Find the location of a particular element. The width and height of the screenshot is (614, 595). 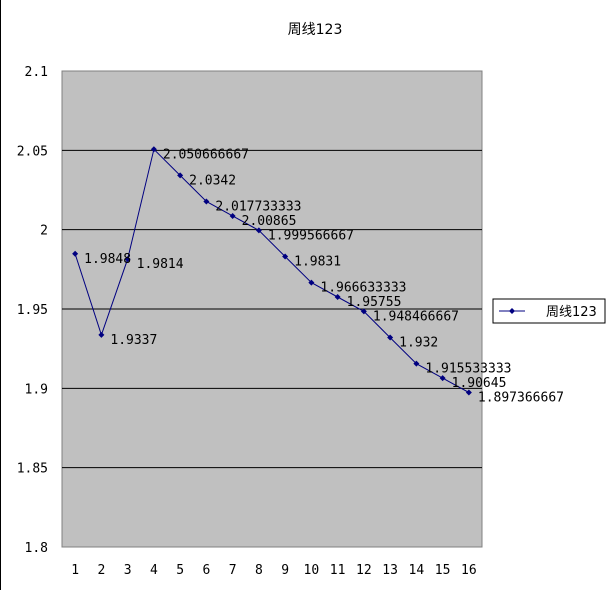

data-label: 1.999566667 is located at coordinates (311, 235).